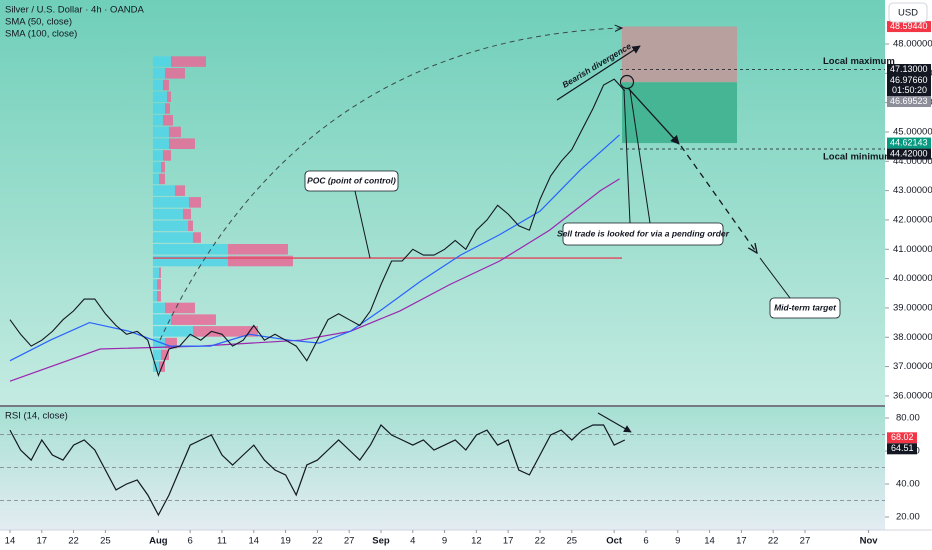 This screenshot has height=550, width=932. What do you see at coordinates (805, 307) in the screenshot?
I see `target-note: Mid-term target` at bounding box center [805, 307].